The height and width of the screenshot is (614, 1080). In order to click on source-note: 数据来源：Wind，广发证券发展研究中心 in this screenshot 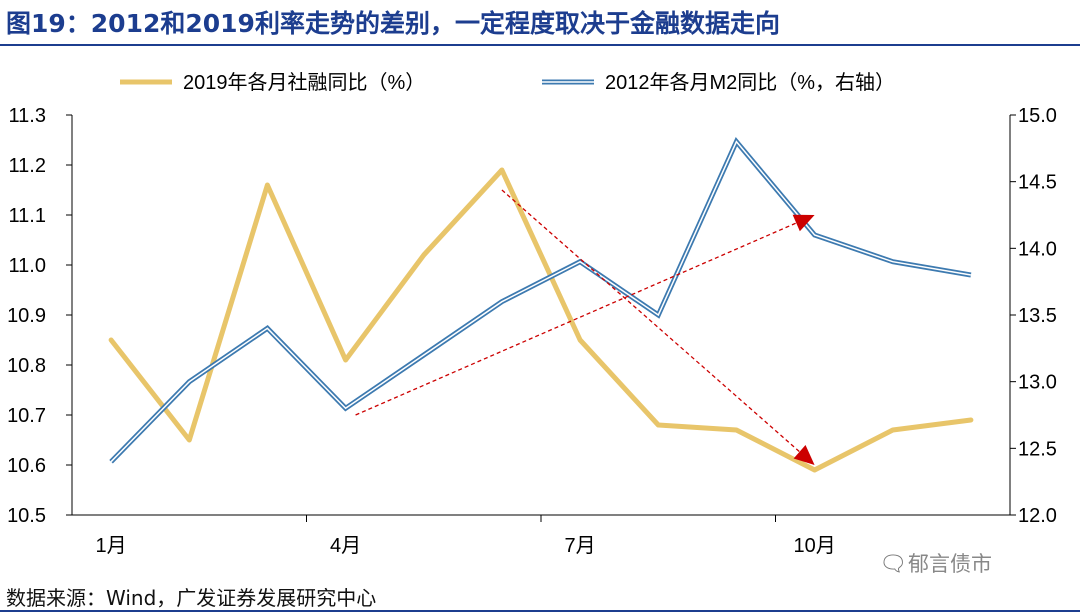, I will do `click(191, 598)`.